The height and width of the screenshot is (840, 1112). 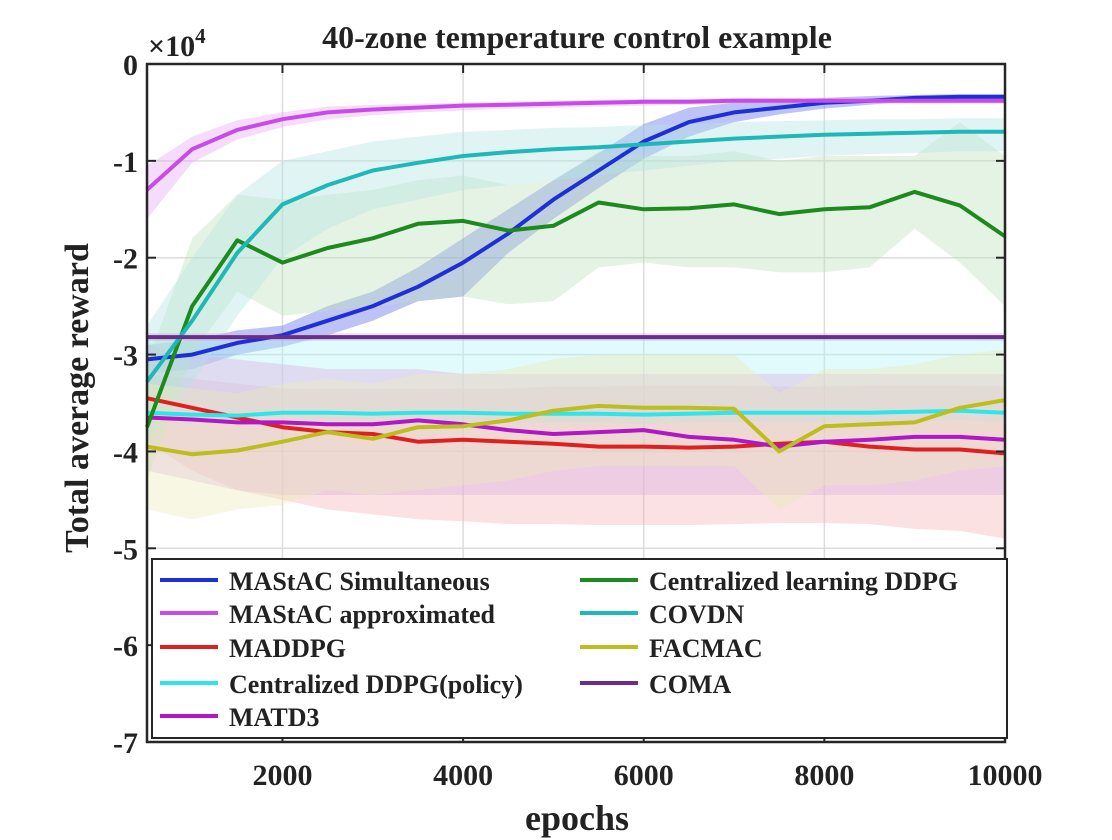 What do you see at coordinates (125, 743) in the screenshot?
I see `y-tick-label: -7` at bounding box center [125, 743].